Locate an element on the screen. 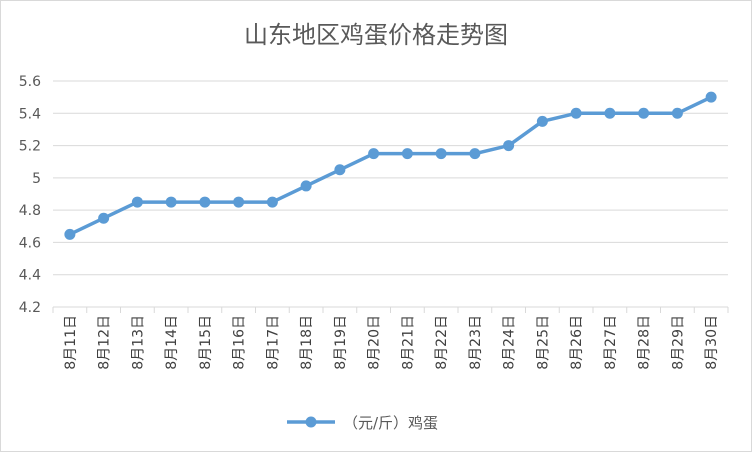 This screenshot has height=456, width=752. x-tick-label: 8月25日 is located at coordinates (543, 342).